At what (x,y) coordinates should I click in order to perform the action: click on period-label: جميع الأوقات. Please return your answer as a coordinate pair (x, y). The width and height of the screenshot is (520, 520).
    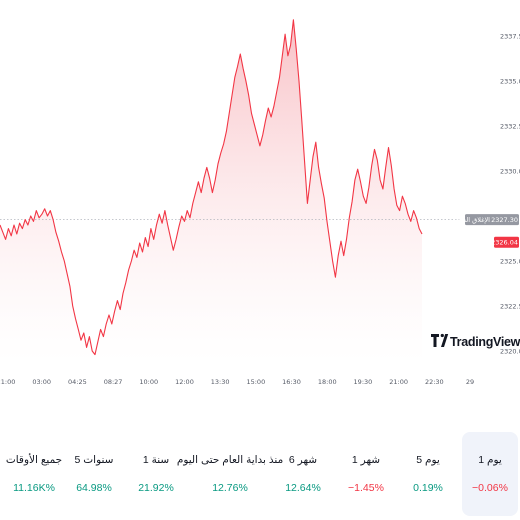
    Looking at the image, I should click on (34, 460).